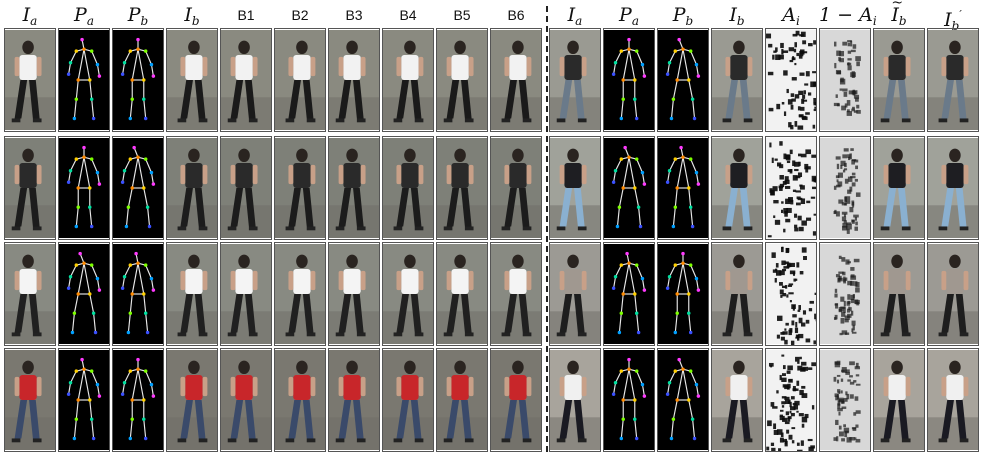 The height and width of the screenshot is (454, 986). What do you see at coordinates (192, 16) in the screenshot?
I see `left-header-3: Ib` at bounding box center [192, 16].